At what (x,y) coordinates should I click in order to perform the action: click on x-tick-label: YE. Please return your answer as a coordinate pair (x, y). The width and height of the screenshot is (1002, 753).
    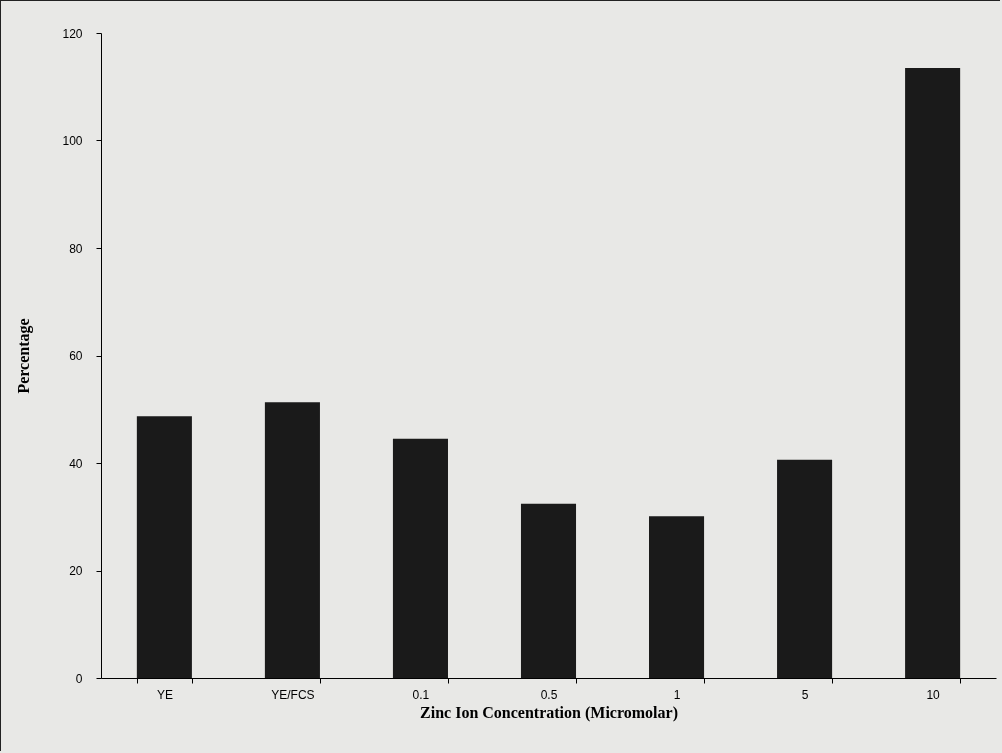
    Looking at the image, I should click on (164, 694).